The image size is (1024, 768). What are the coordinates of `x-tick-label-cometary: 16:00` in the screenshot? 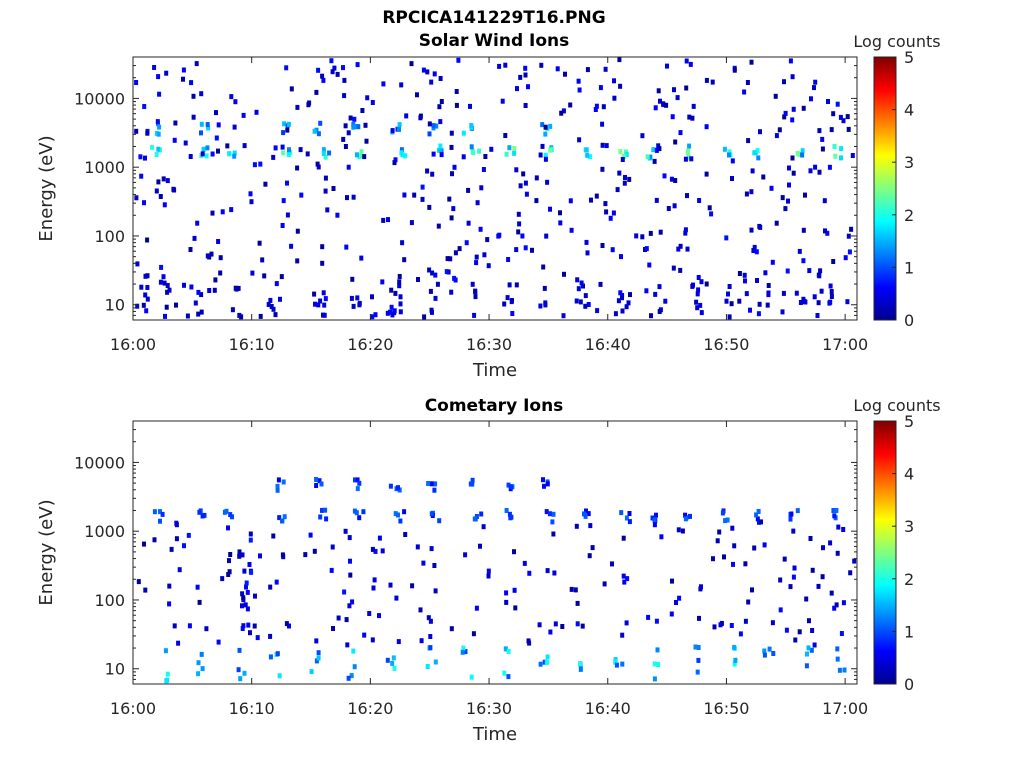 It's located at (133, 708).